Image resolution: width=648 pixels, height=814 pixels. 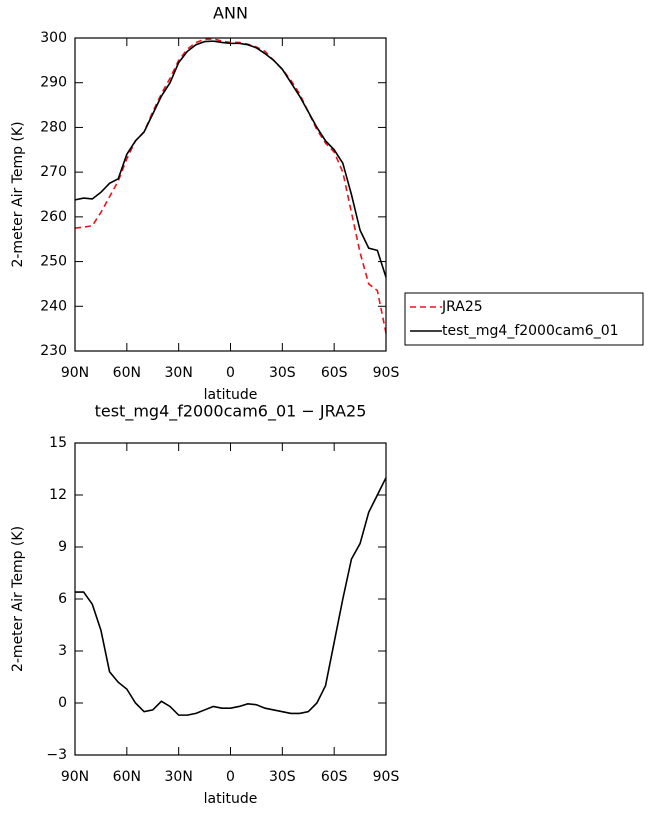 What do you see at coordinates (62, 599) in the screenshot?
I see `y-tick-label: 6` at bounding box center [62, 599].